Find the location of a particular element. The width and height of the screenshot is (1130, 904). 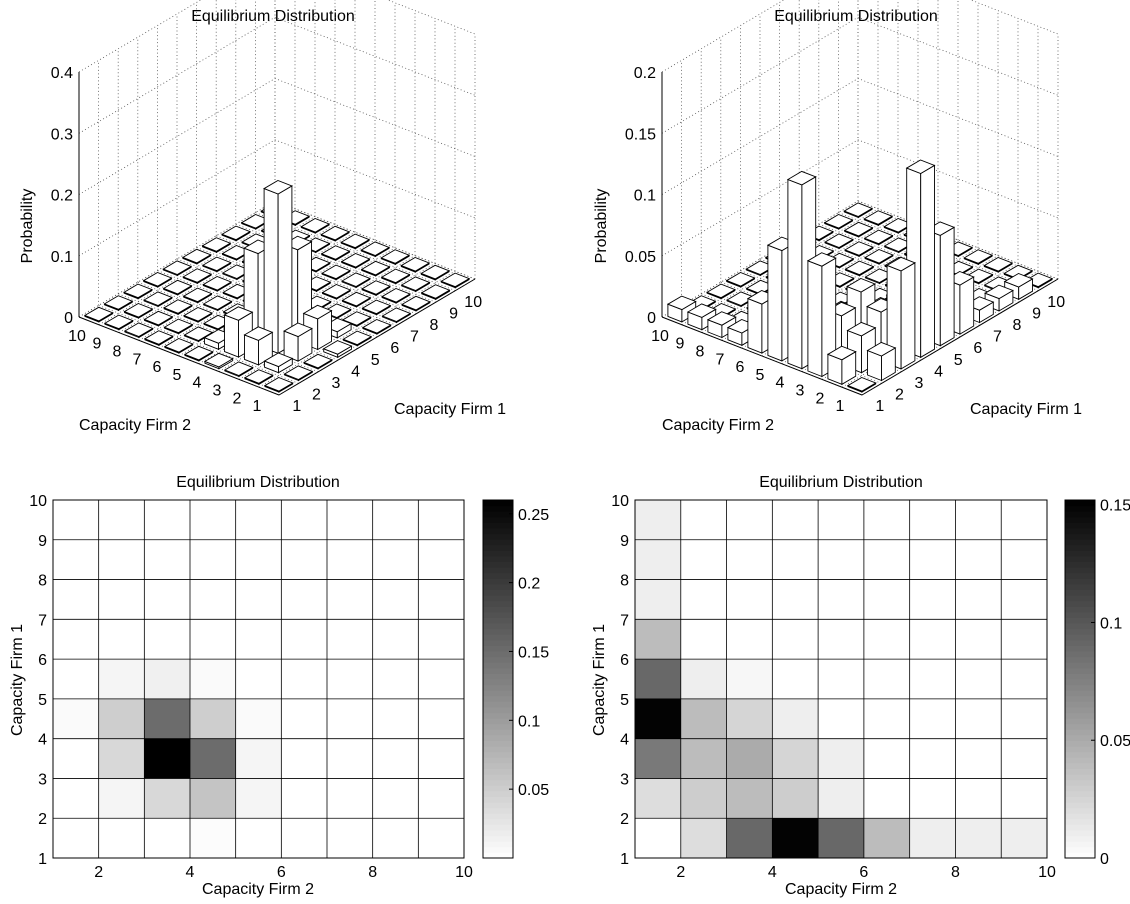

chart-title: Equilibrium Distribution is located at coordinates (841, 482).